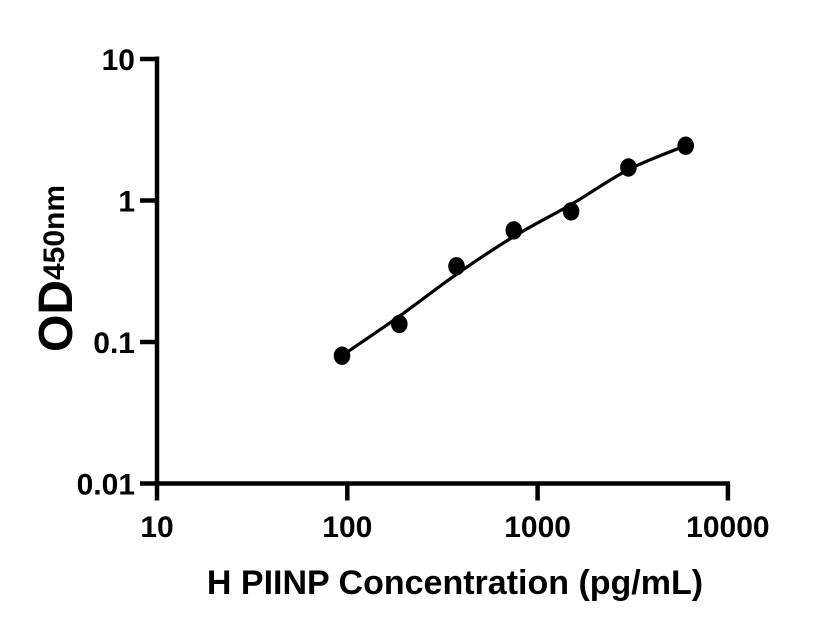  I want to click on y-axis-title: OD450nm, so click(56, 268).